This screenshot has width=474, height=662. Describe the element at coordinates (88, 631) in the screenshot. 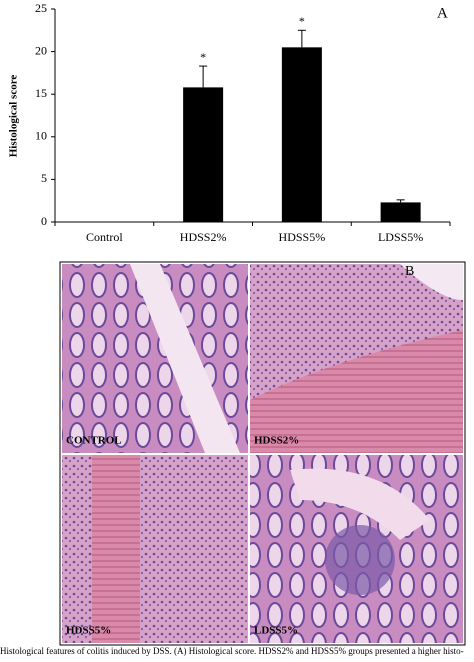

I see `image-label: HDSS5%` at that location.